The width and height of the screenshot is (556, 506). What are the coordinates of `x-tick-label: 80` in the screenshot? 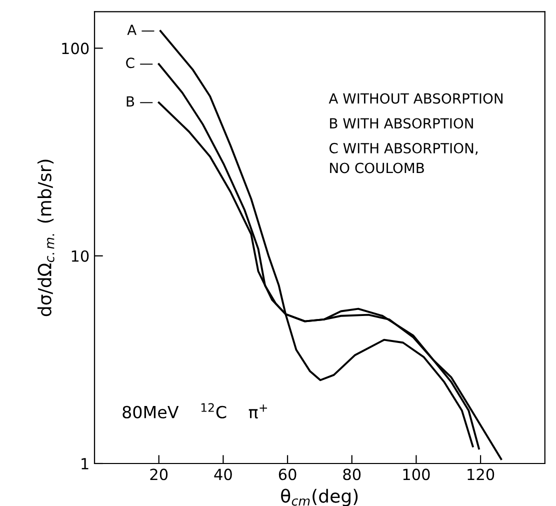 It's located at (352, 474).